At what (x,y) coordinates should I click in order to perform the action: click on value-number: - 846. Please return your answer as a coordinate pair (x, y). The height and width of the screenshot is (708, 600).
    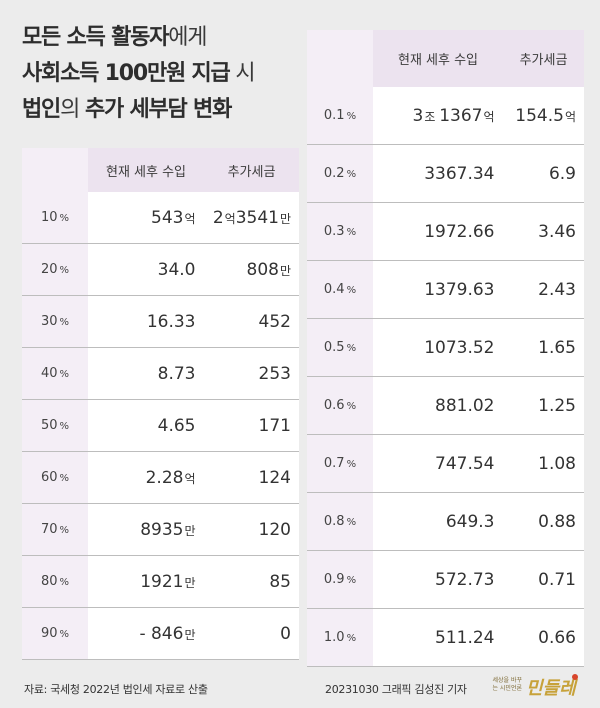
    Looking at the image, I should click on (161, 633).